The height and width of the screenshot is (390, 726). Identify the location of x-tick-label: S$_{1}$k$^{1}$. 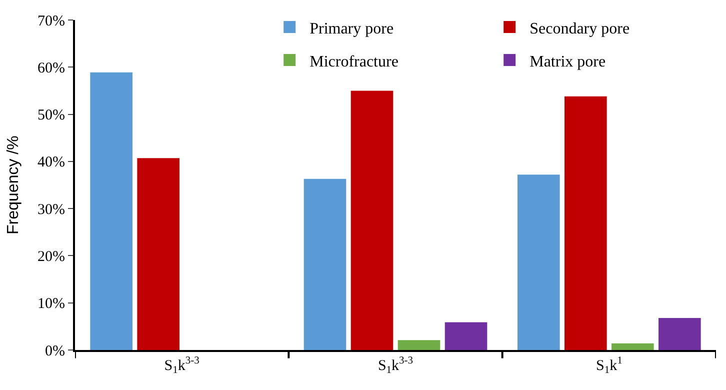
(609, 366).